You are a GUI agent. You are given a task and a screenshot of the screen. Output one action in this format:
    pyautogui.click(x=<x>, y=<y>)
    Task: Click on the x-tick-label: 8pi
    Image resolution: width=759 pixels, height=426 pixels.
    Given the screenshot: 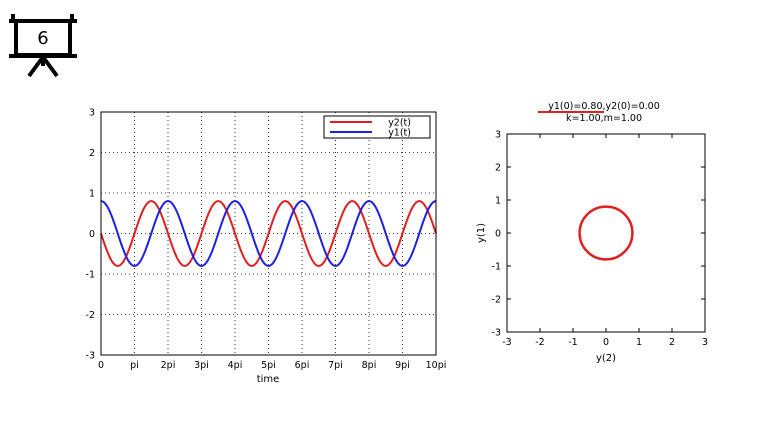 What is the action you would take?
    pyautogui.click(x=369, y=365)
    